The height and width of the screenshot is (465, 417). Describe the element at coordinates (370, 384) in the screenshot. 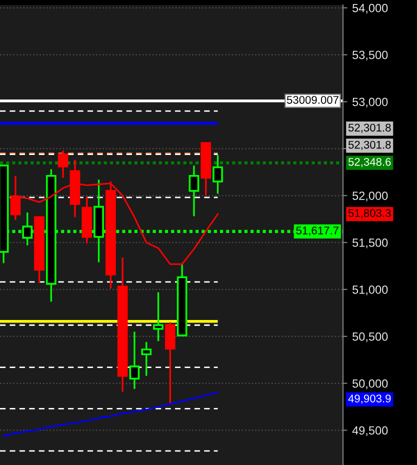

I see `y-tick-label: 50,000` at that location.